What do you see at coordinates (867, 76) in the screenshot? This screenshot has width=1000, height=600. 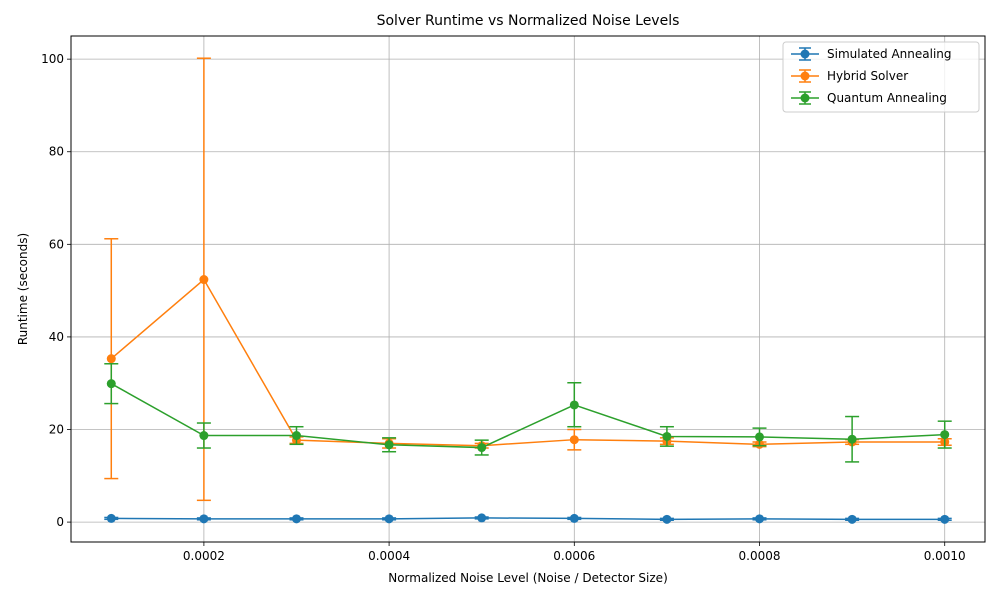 I see `legend-label: Hybrid Solver` at bounding box center [867, 76].